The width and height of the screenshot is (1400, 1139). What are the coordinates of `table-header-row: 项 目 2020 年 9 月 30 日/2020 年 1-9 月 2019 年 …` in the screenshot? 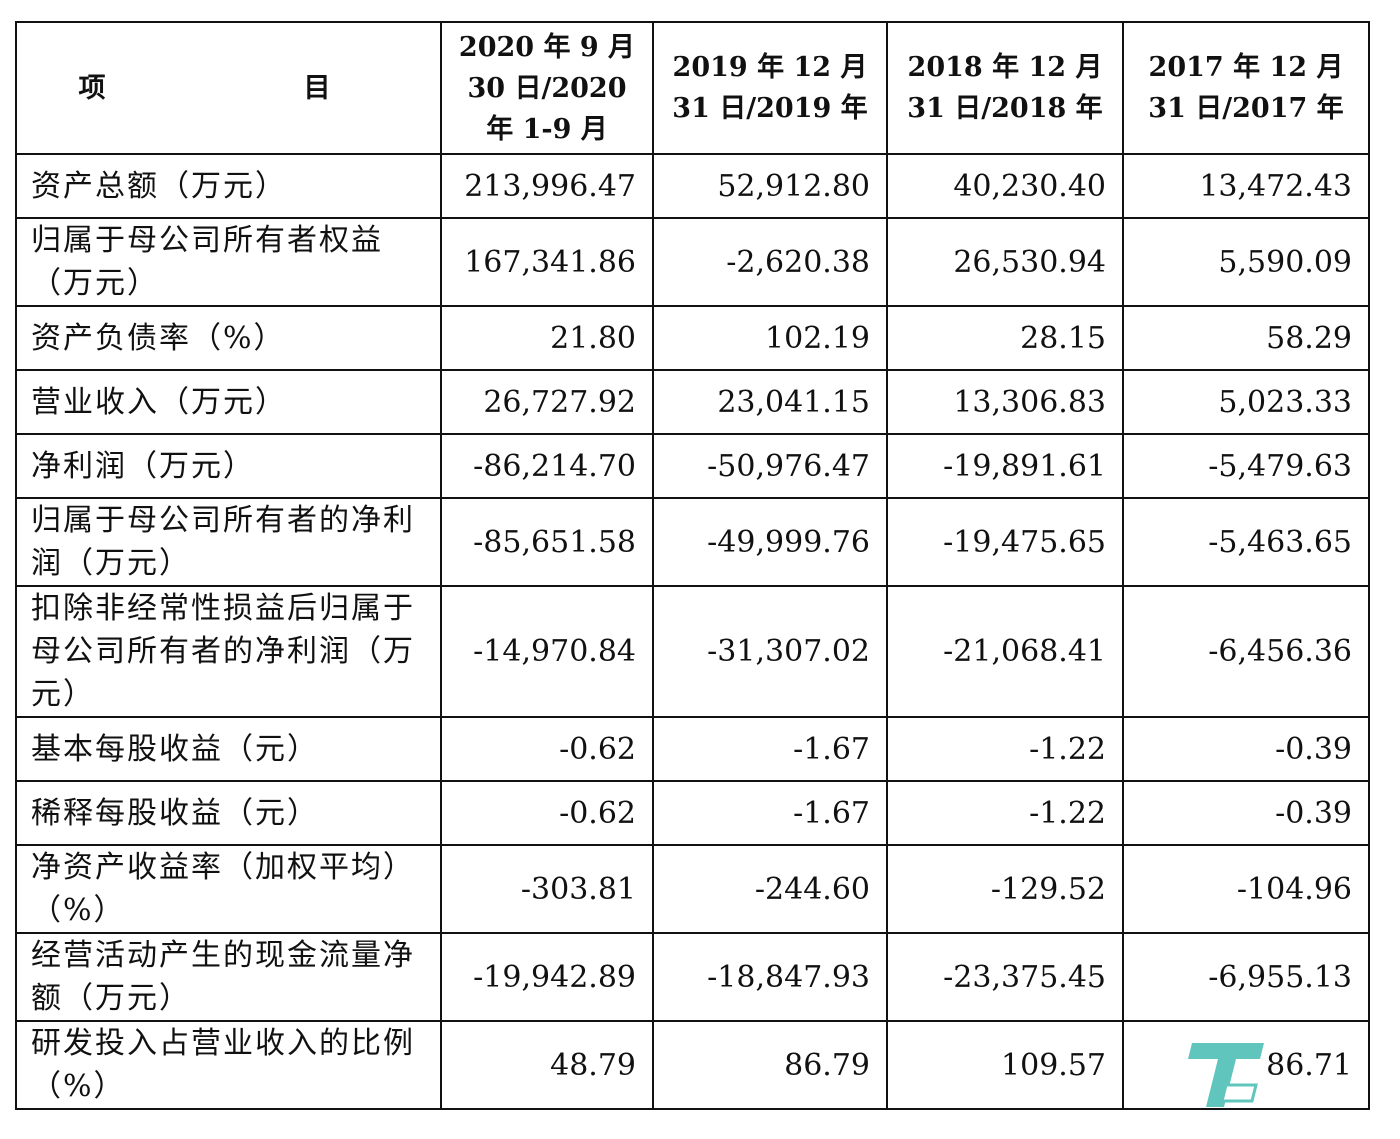 It's located at (692, 88).